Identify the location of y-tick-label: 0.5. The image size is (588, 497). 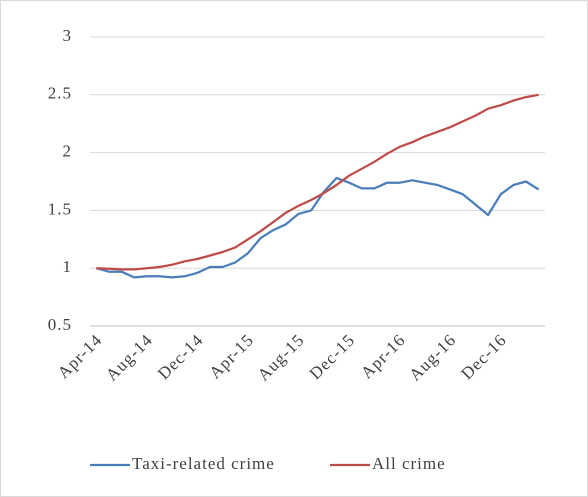
(60, 324).